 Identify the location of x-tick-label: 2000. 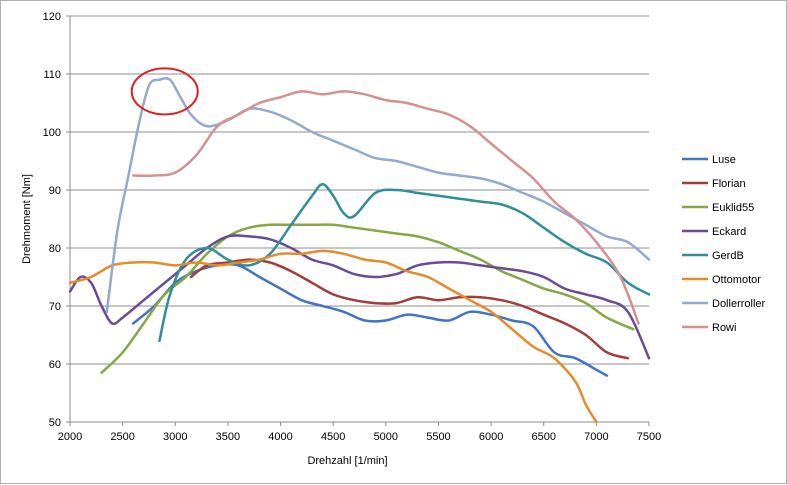
(70, 437).